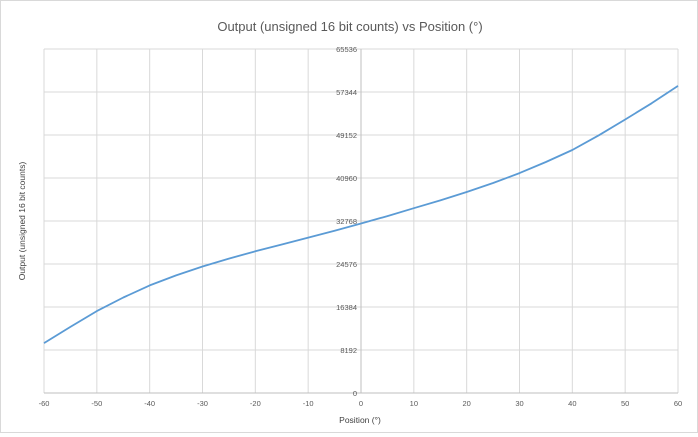  Describe the element at coordinates (572, 403) in the screenshot. I see `x-tick-label: 40` at that location.